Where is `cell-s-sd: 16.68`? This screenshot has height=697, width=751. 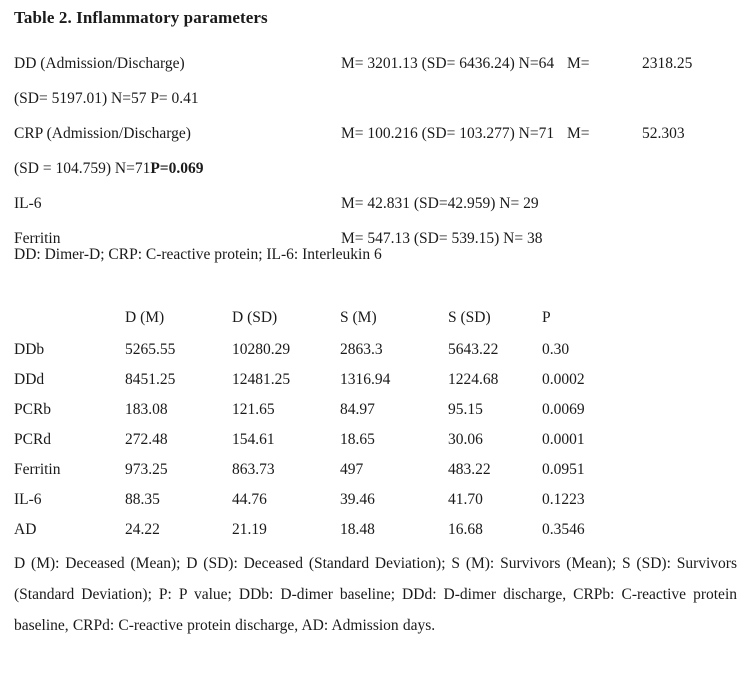 cell-s-sd: 16.68 is located at coordinates (465, 529).